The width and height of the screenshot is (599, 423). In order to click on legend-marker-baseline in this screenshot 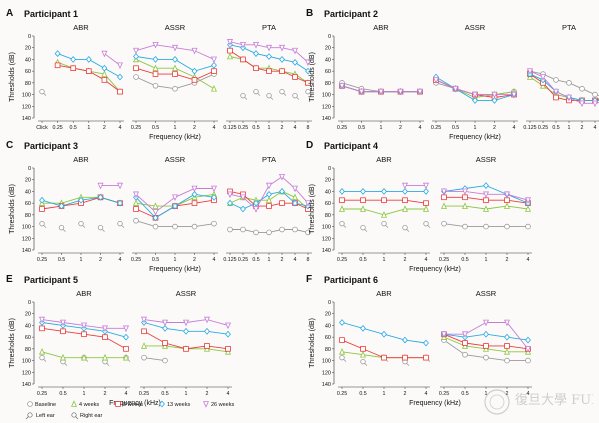, I will do `click(30, 404)`.